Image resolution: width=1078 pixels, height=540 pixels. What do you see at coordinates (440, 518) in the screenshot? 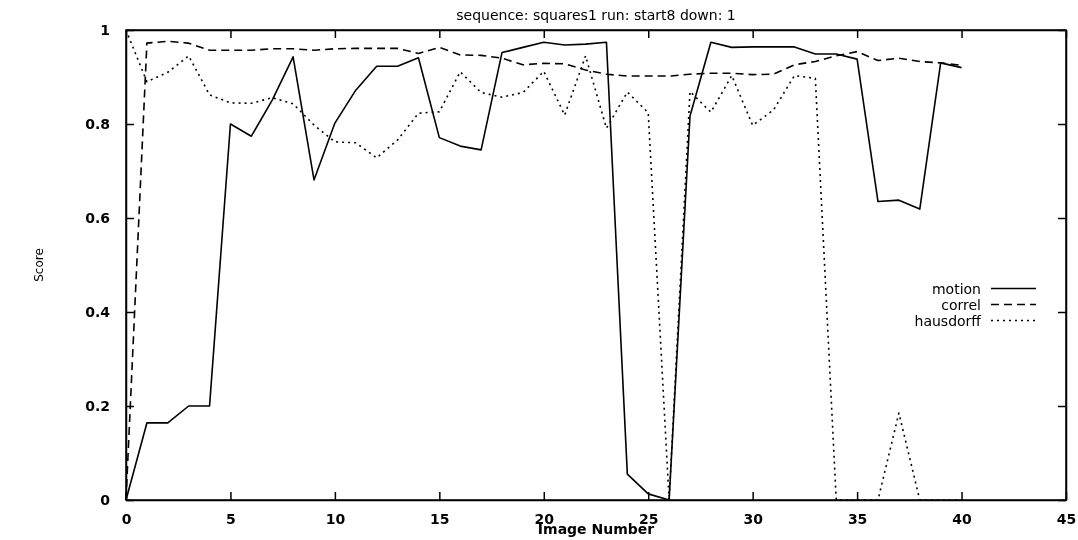
I see `x-tick-label: 15` at bounding box center [440, 518].